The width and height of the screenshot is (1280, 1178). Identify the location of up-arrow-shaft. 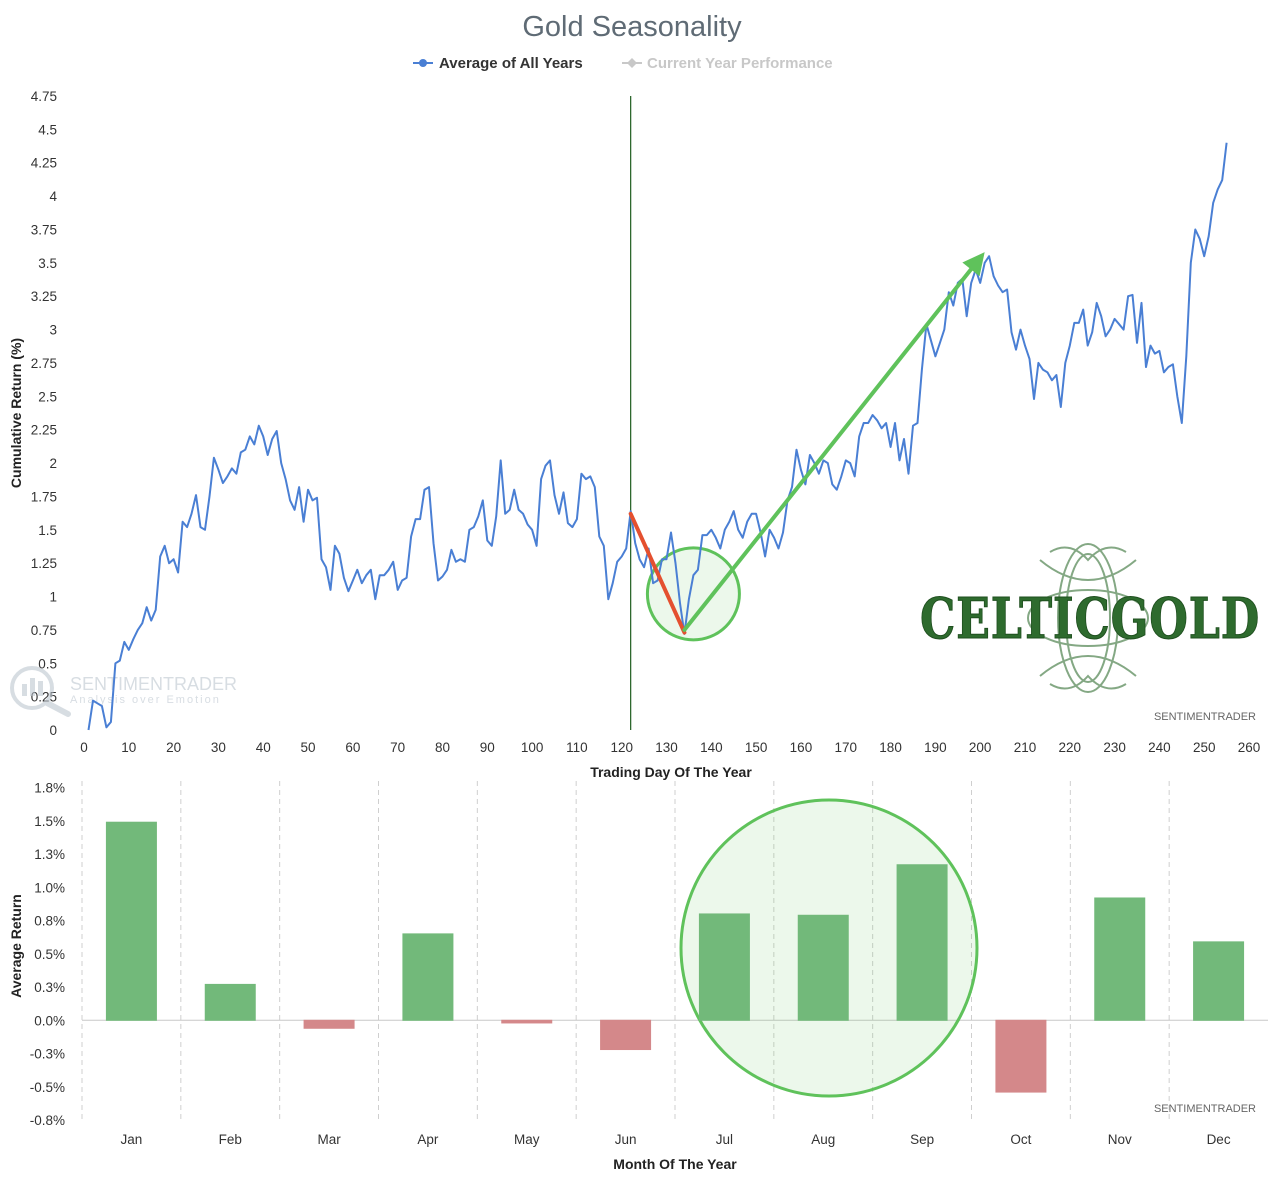
(827, 449).